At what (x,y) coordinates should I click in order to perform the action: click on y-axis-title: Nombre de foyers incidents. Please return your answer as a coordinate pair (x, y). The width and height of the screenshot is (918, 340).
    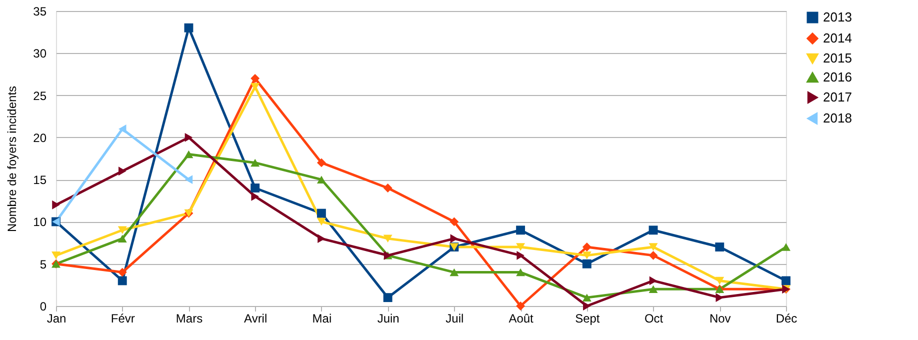
    Looking at the image, I should click on (12, 159).